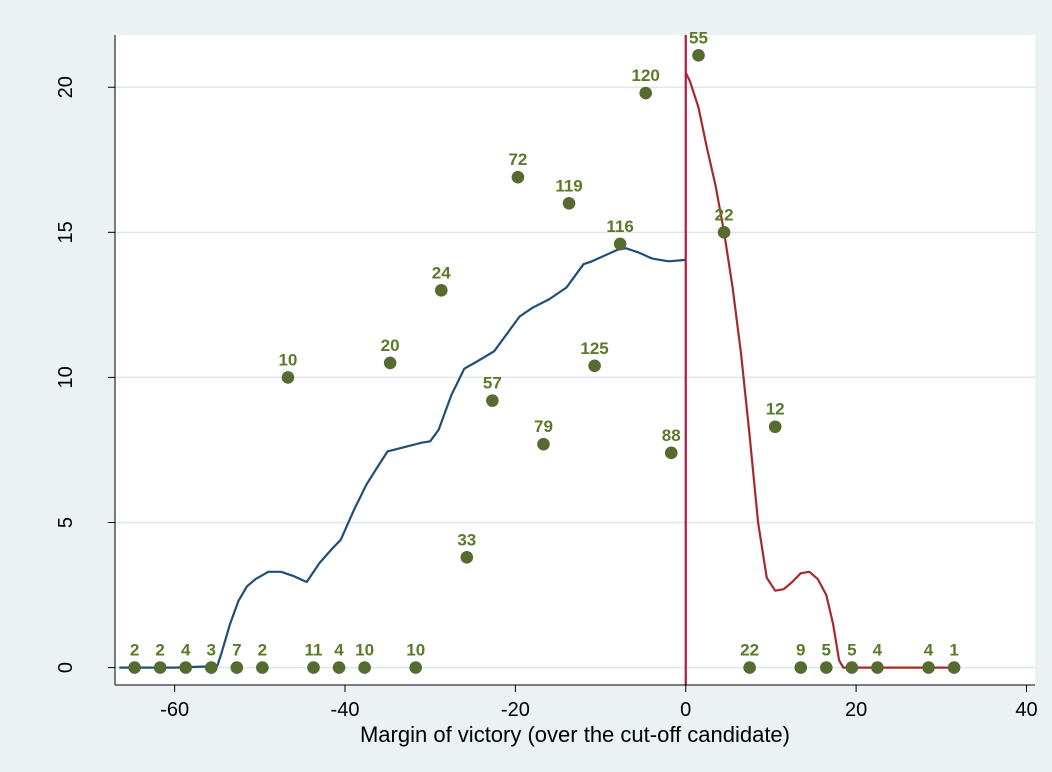 The height and width of the screenshot is (772, 1052). I want to click on data-point-label: 12, so click(775, 409).